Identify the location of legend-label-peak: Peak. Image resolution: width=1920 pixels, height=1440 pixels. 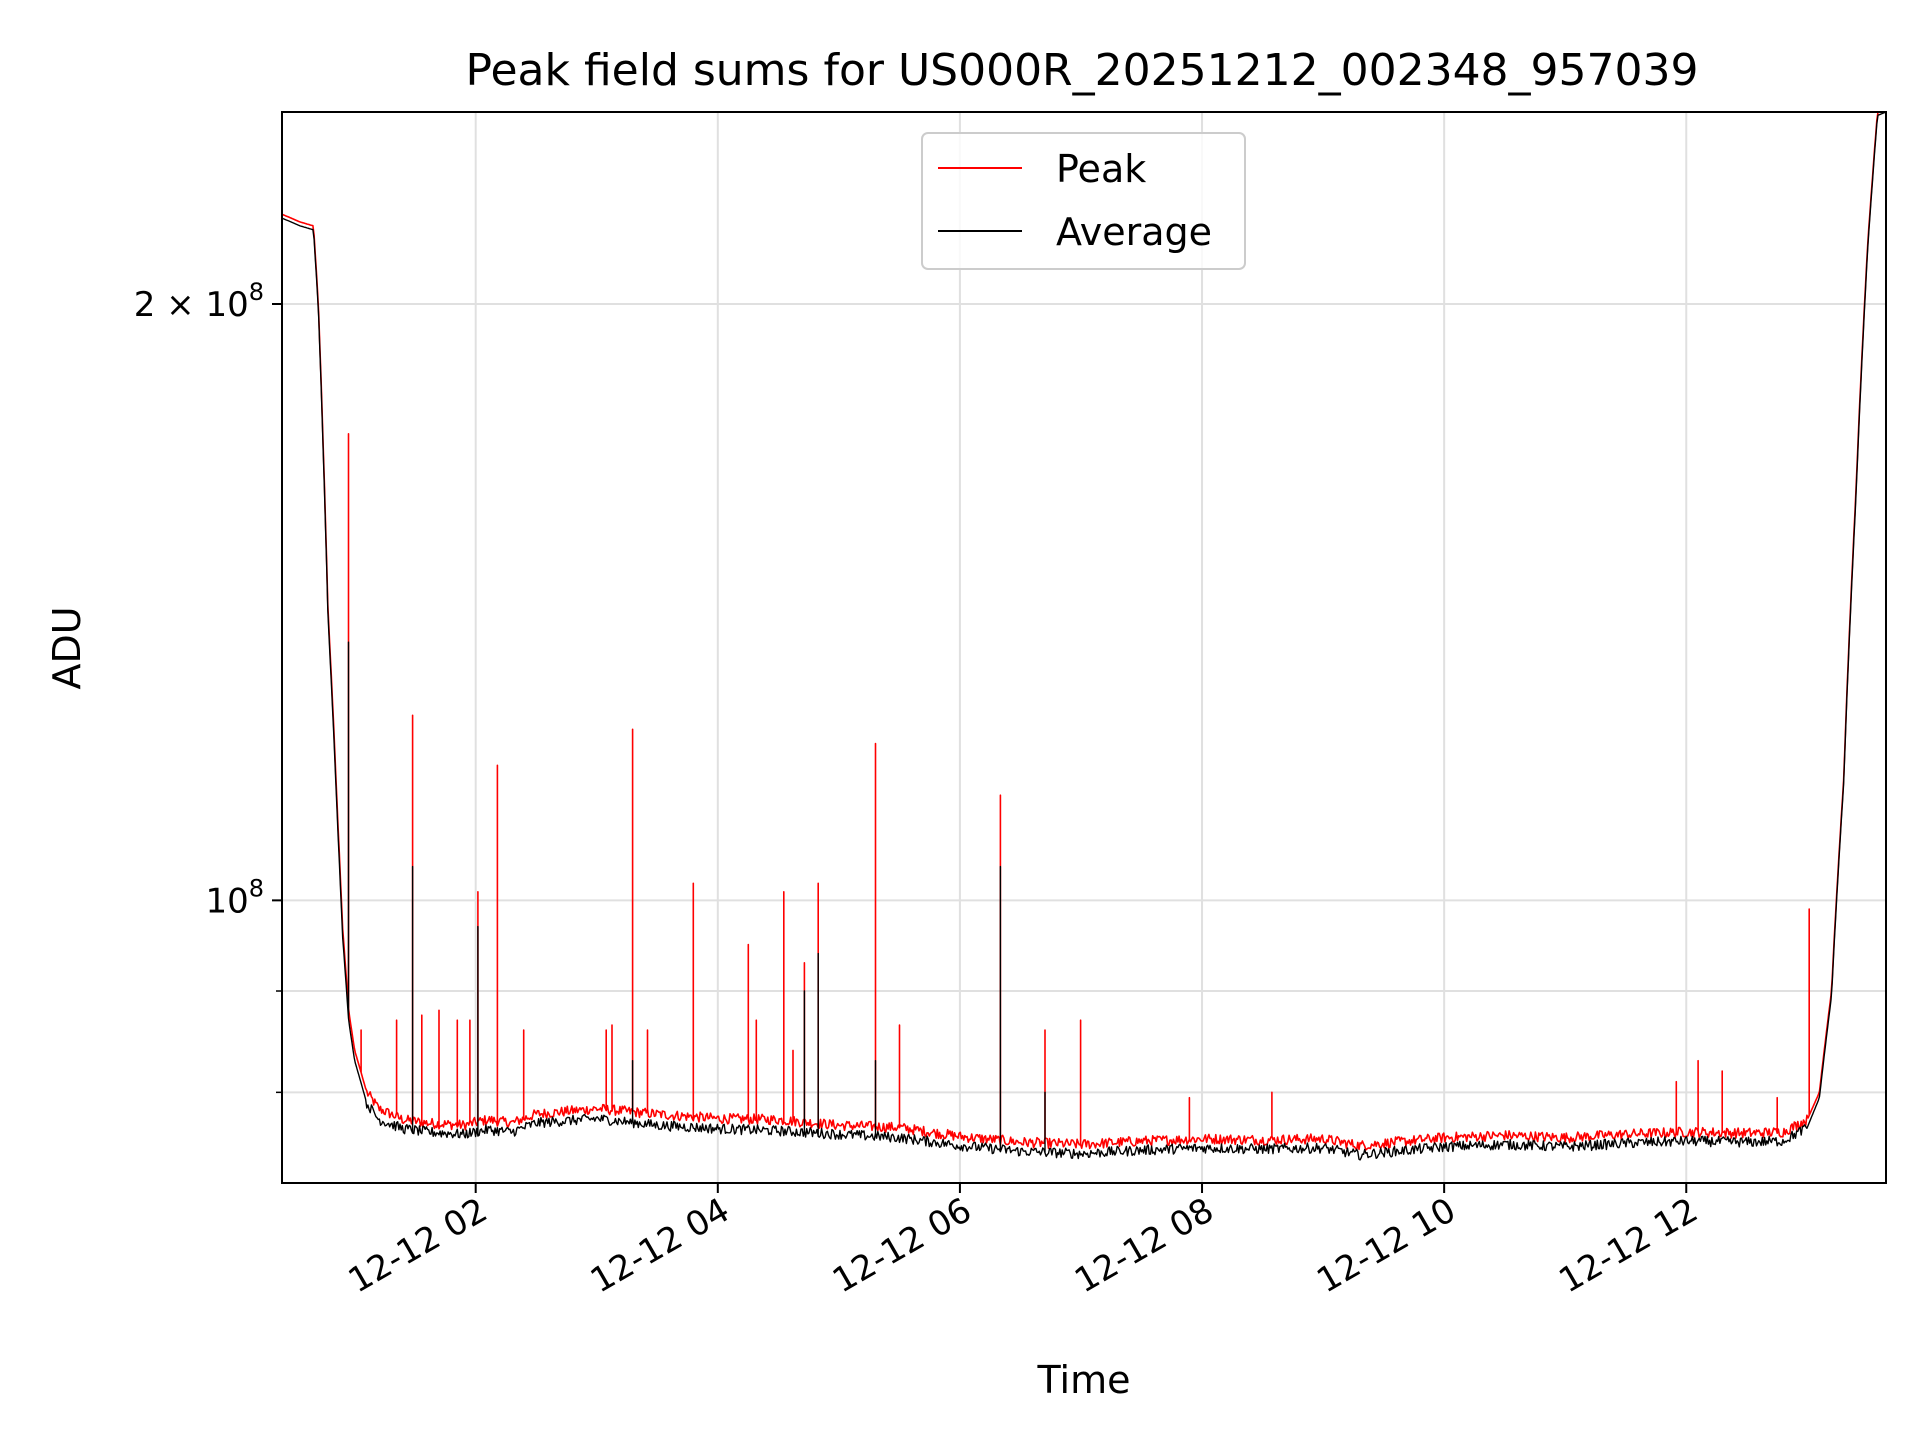
(1101, 169).